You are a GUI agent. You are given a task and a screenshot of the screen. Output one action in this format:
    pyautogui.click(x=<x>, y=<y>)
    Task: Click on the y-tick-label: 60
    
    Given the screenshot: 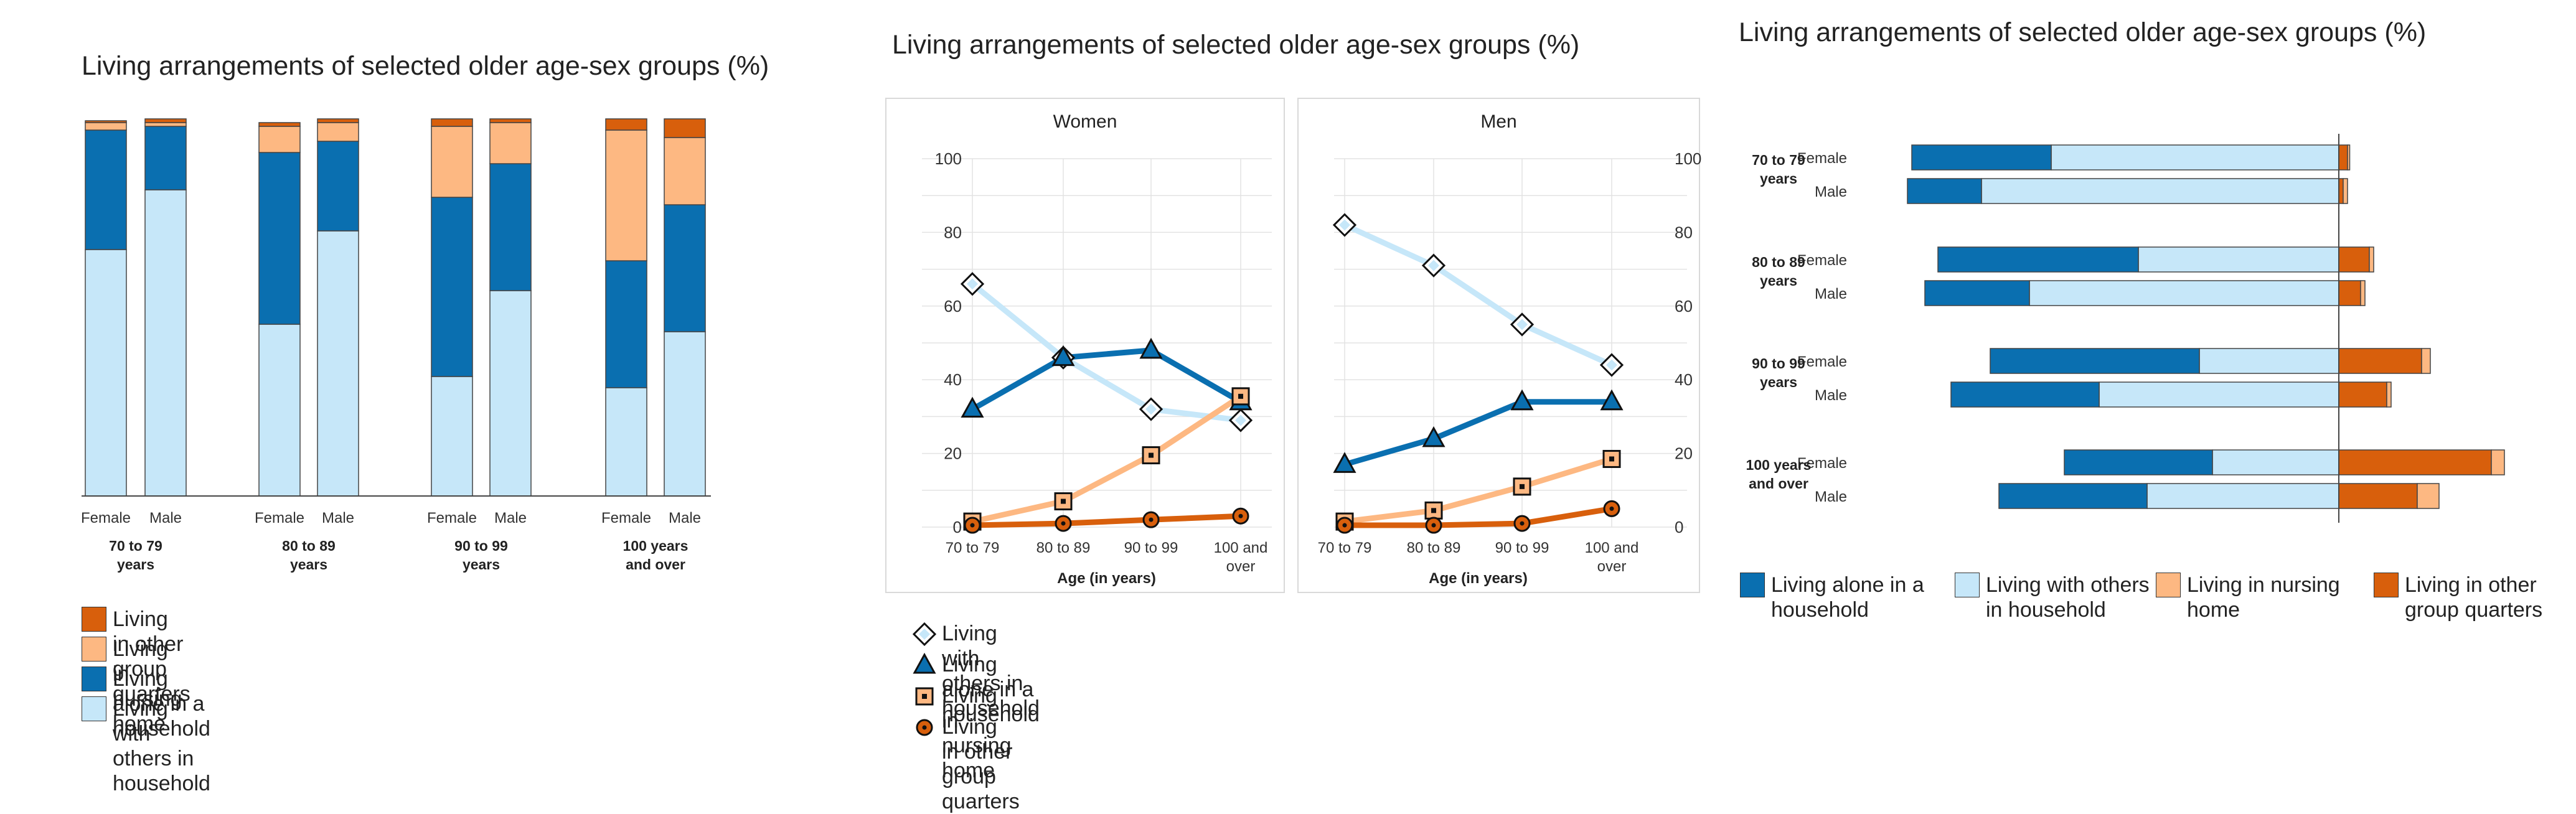 What is the action you would take?
    pyautogui.click(x=953, y=306)
    